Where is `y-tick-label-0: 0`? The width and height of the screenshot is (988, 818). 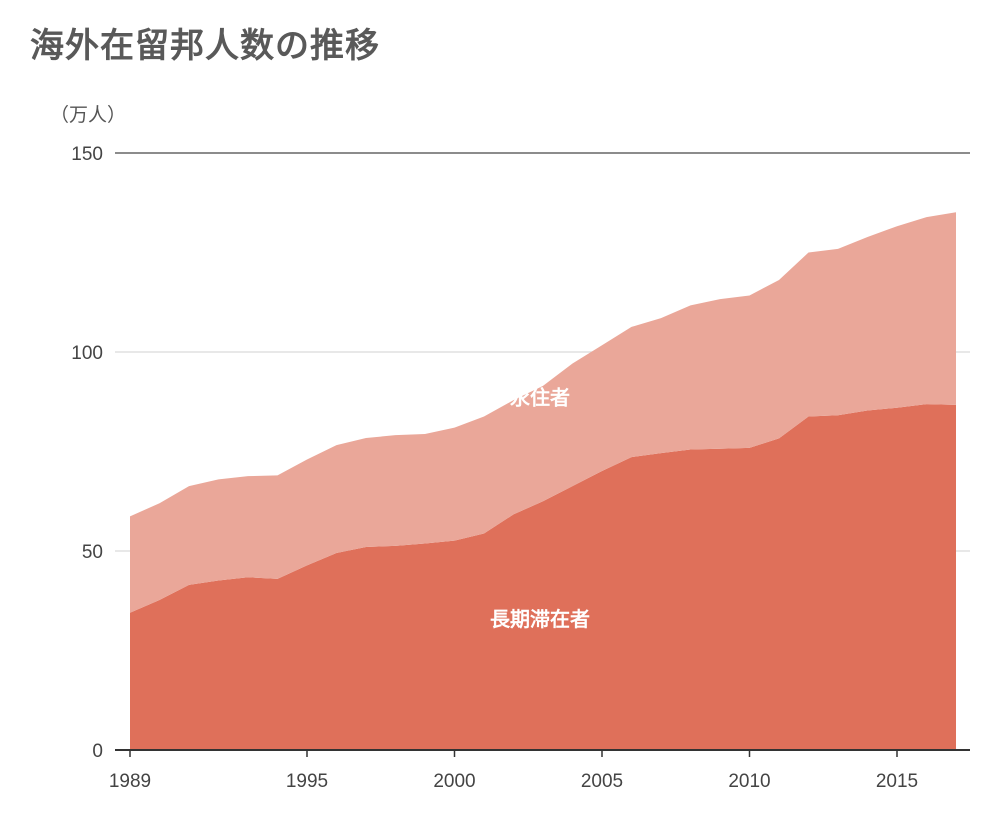
y-tick-label-0: 0 is located at coordinates (97, 751).